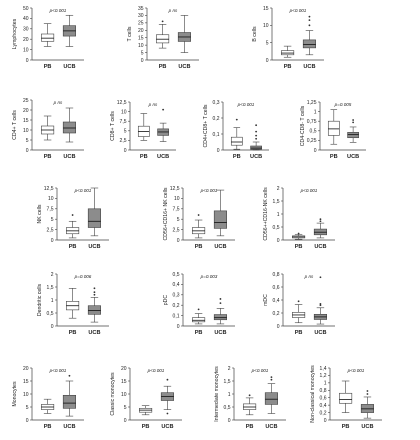 The image size is (420, 440). What do you see at coordinates (48, 398) in the screenshot?
I see `panel-monocytes: 0 5 10 15 20 Monocytes p<0.001 PB UCB` at bounding box center [48, 398].